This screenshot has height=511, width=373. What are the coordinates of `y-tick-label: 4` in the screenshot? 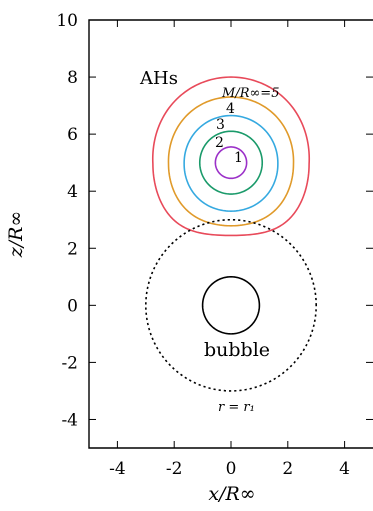 It's located at (72, 192).